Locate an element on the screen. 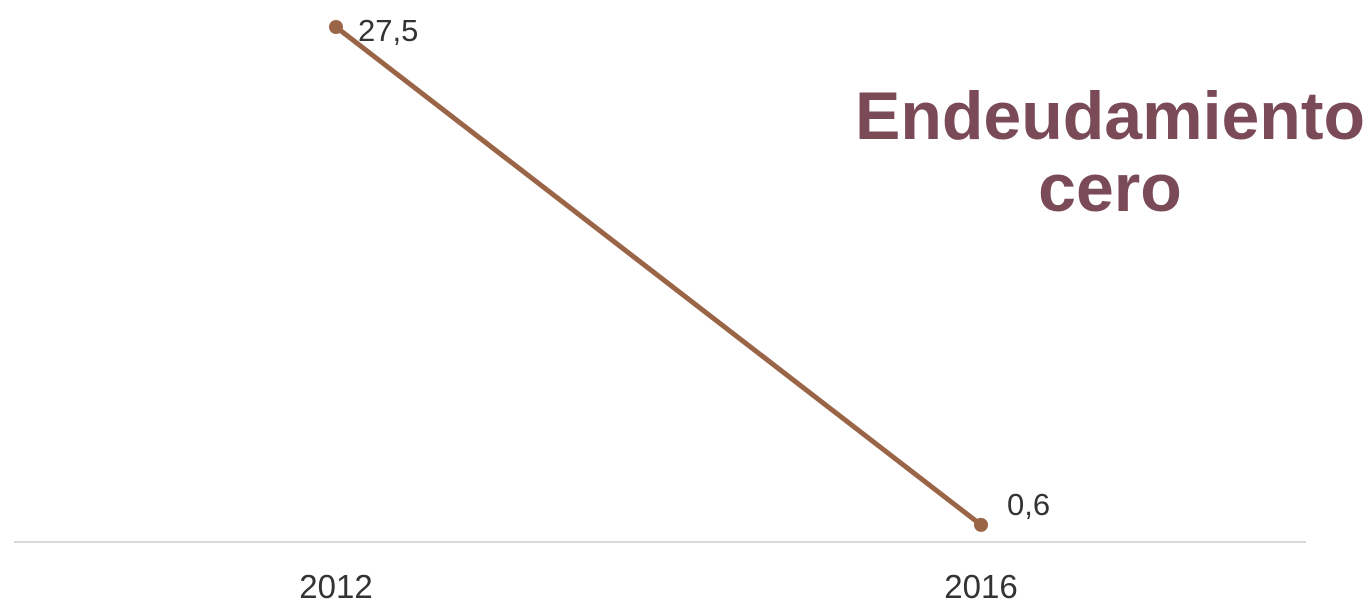 This screenshot has width=1369, height=601. chart-title-line-1: Endeudamiento is located at coordinates (1110, 116).